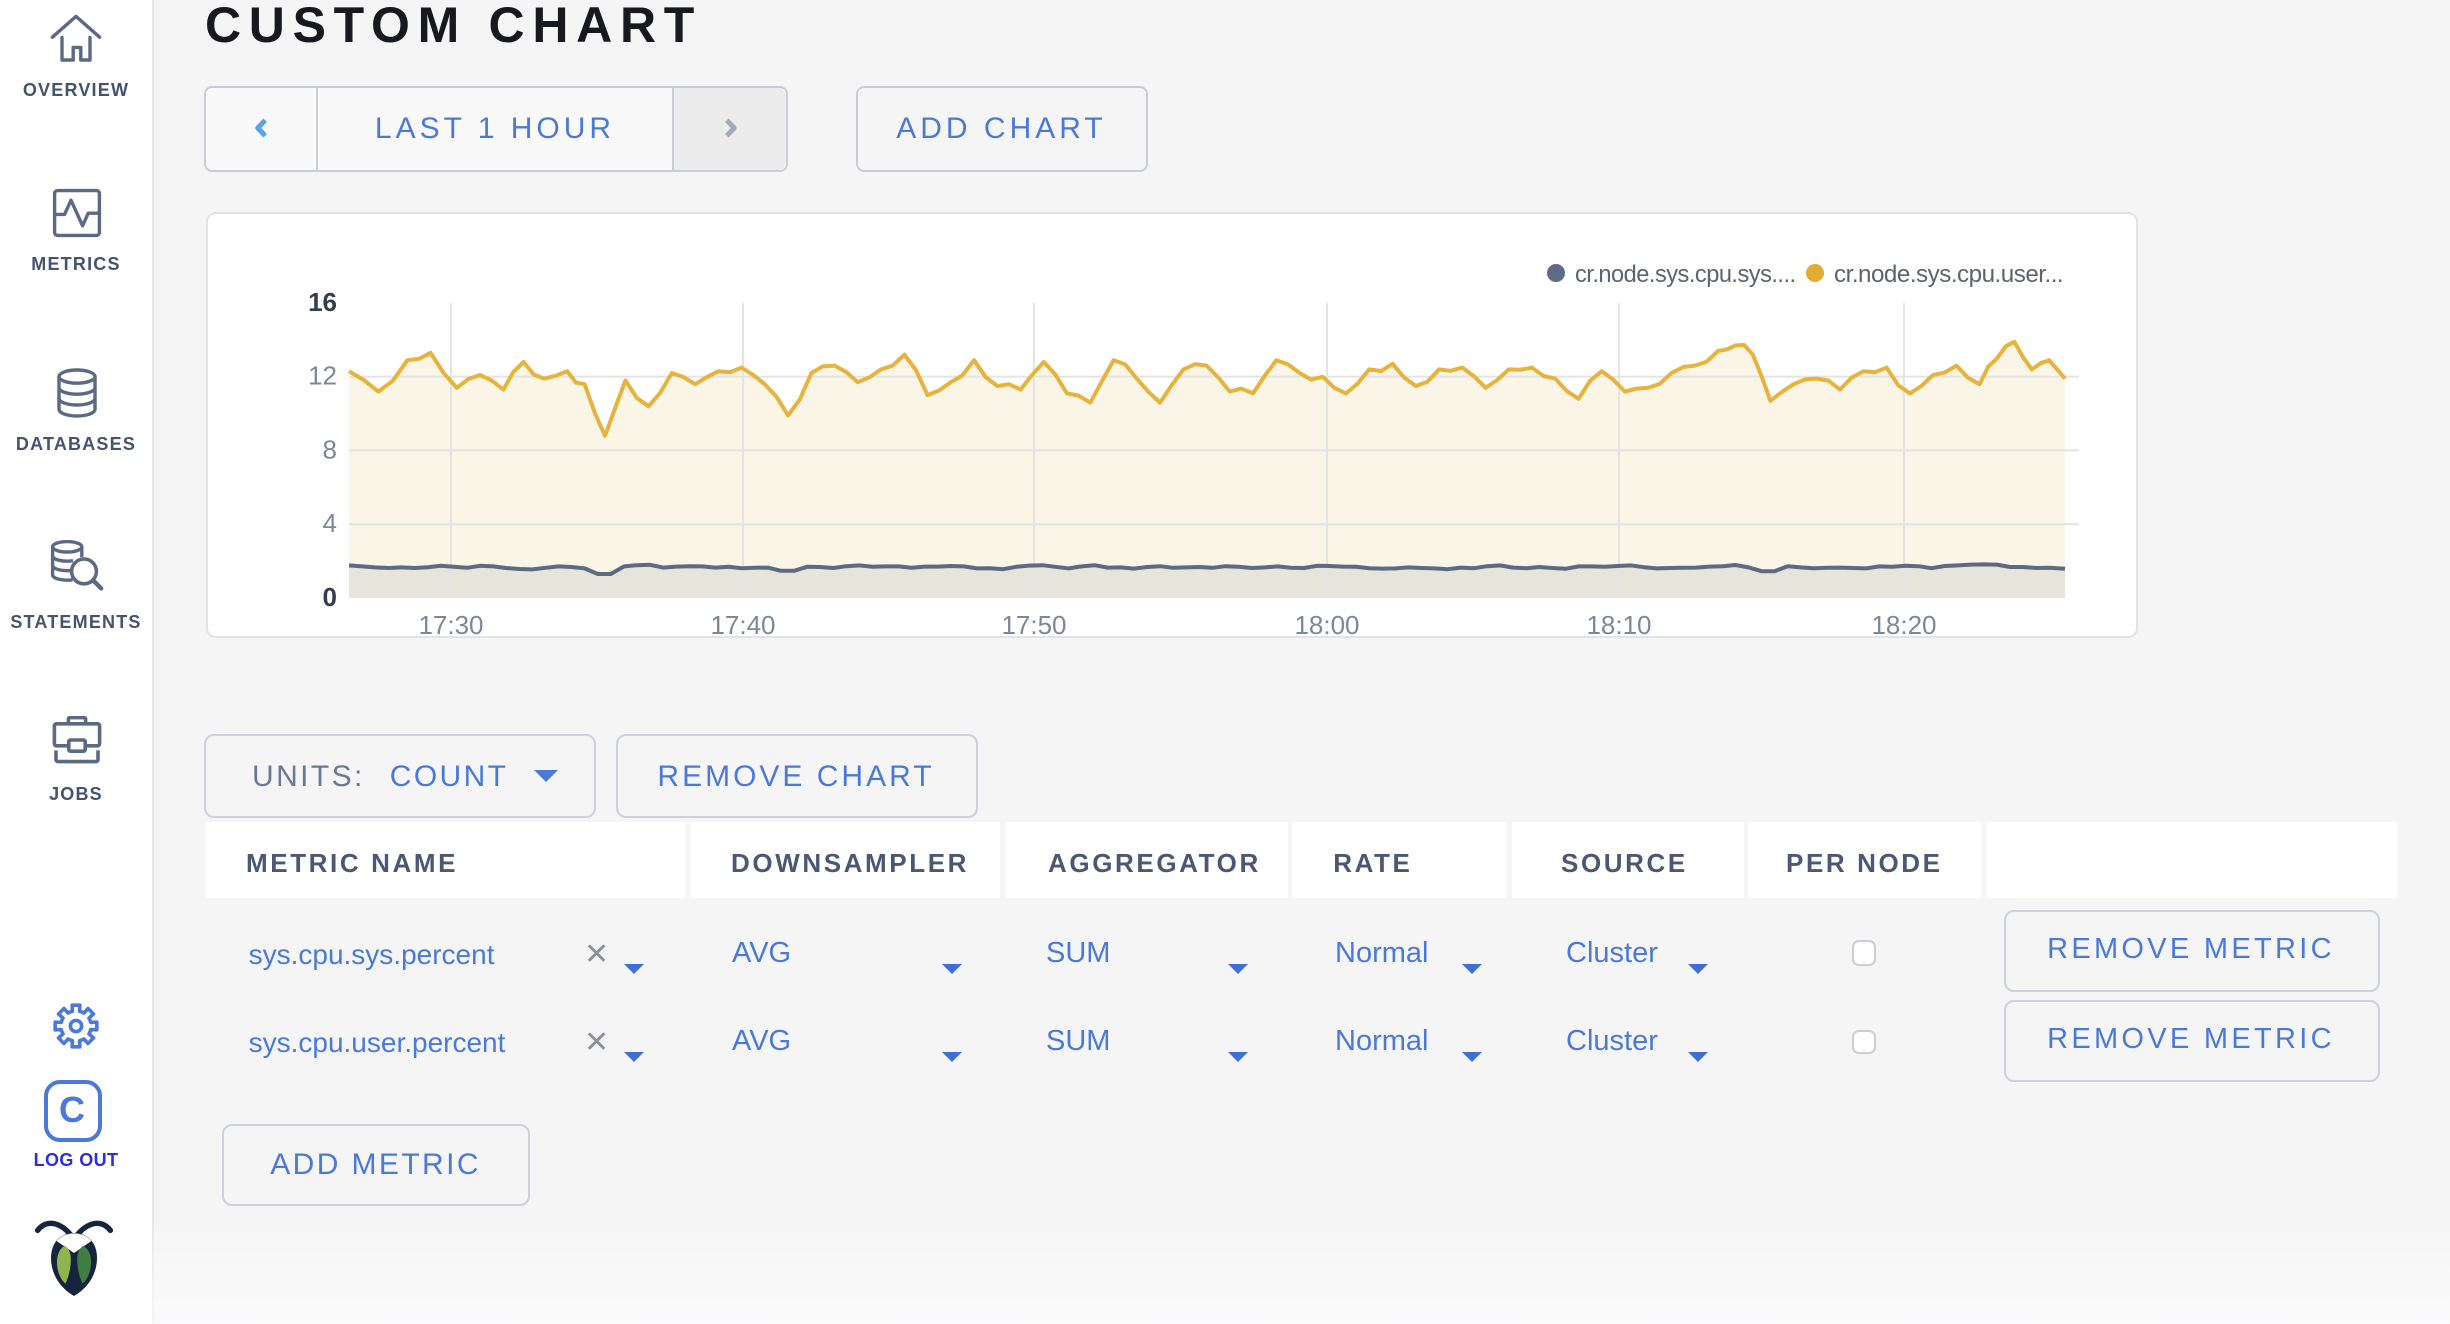 This screenshot has height=1324, width=2450. What do you see at coordinates (1618, 624) in the screenshot?
I see `svg-text: 18:10` at bounding box center [1618, 624].